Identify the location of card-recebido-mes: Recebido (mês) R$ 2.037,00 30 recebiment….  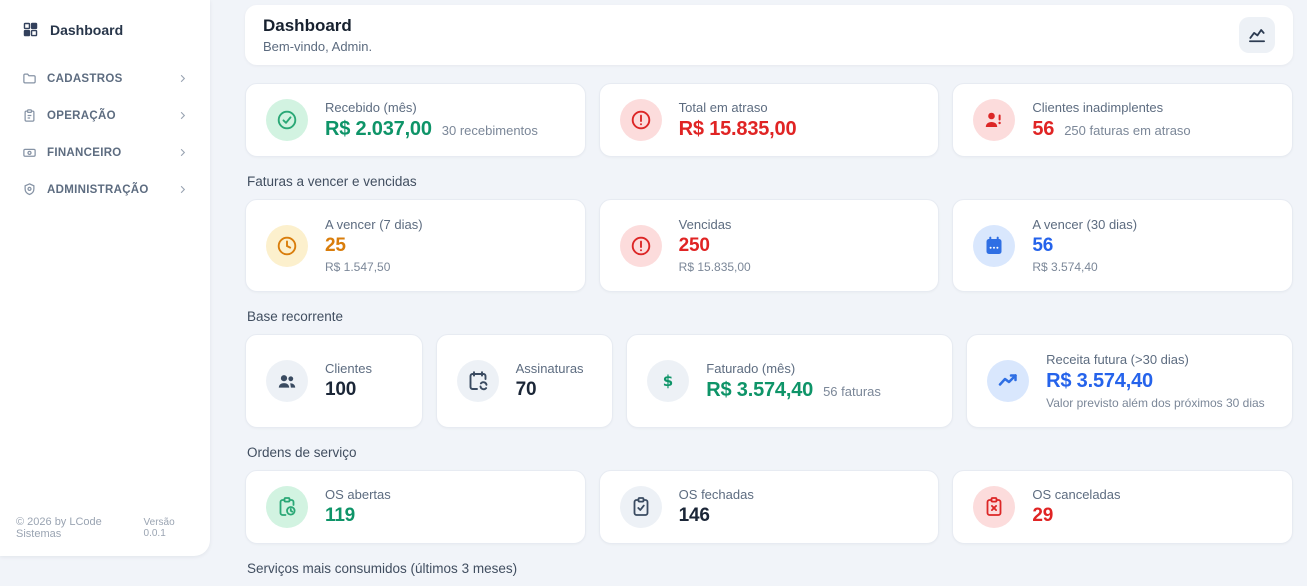
(415, 120).